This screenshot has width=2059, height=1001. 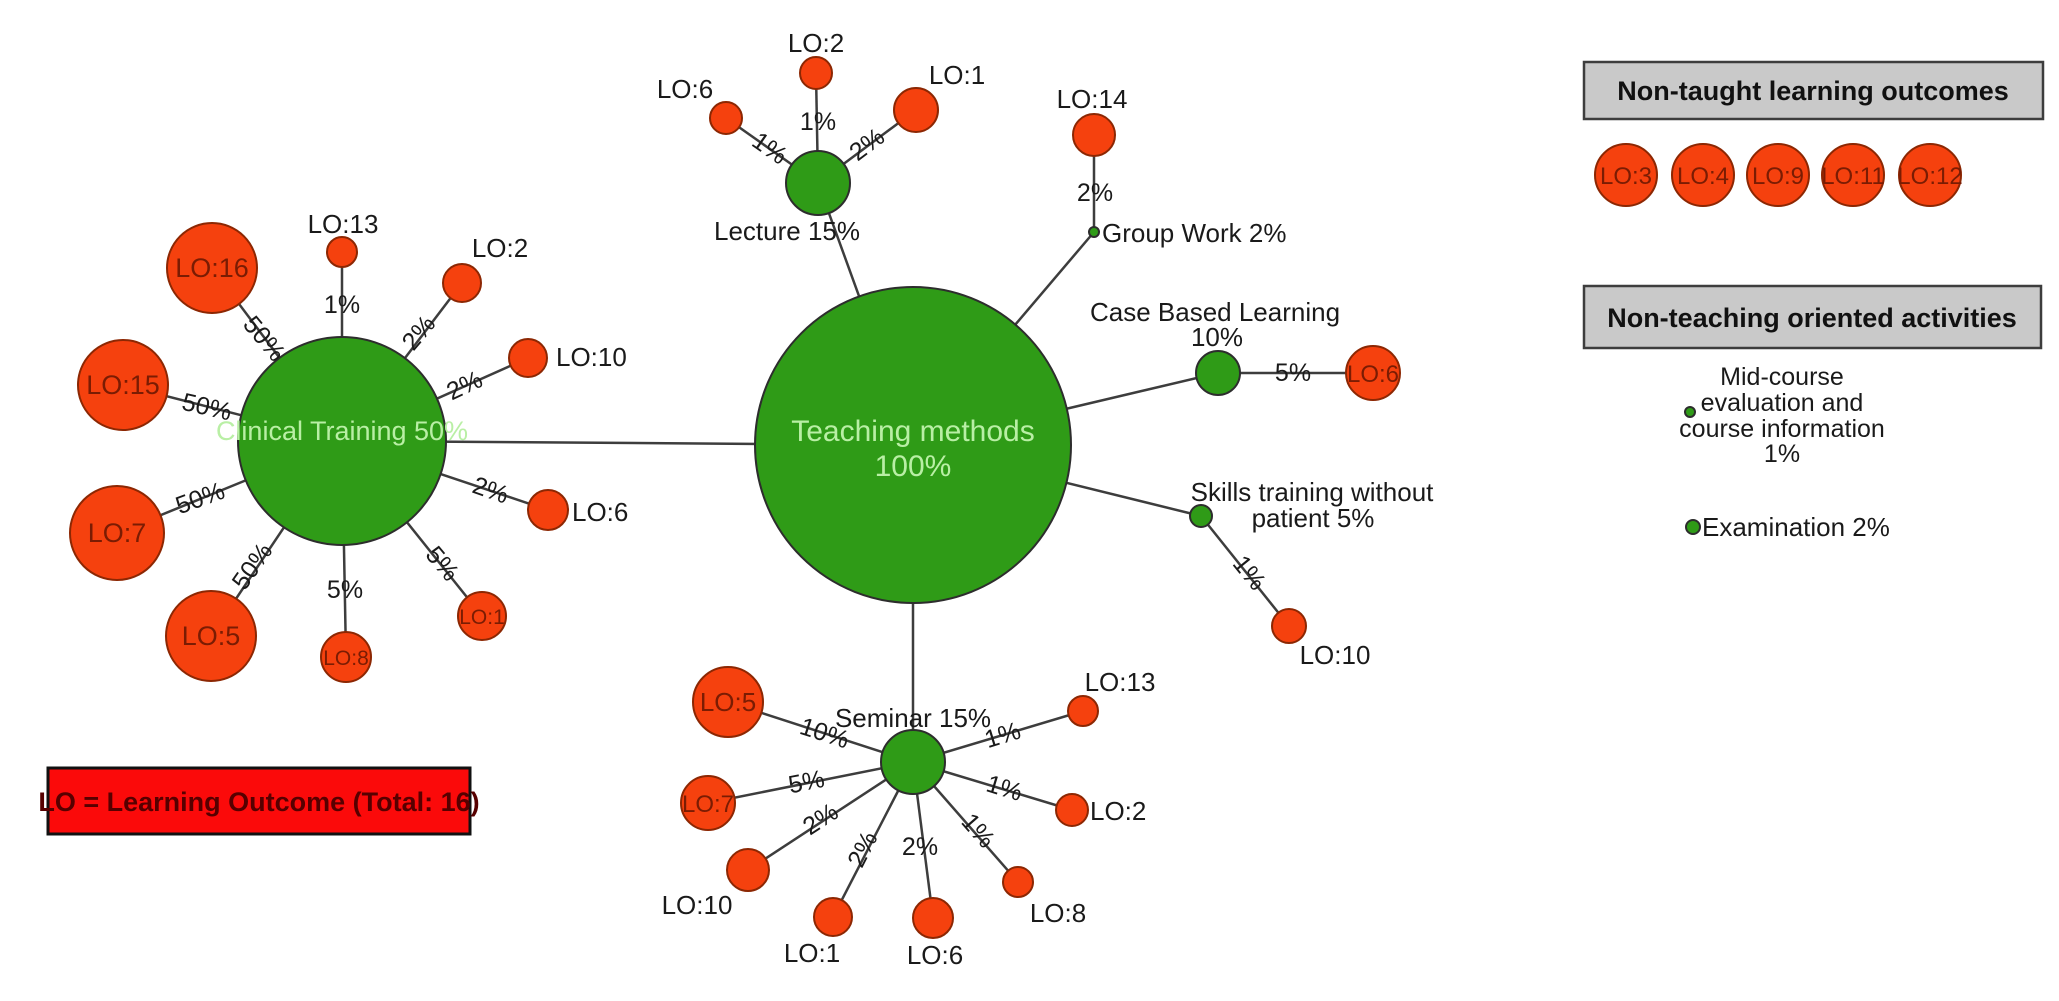 I want to click on groupwork-label: Group Work 2%, so click(x=1194, y=233).